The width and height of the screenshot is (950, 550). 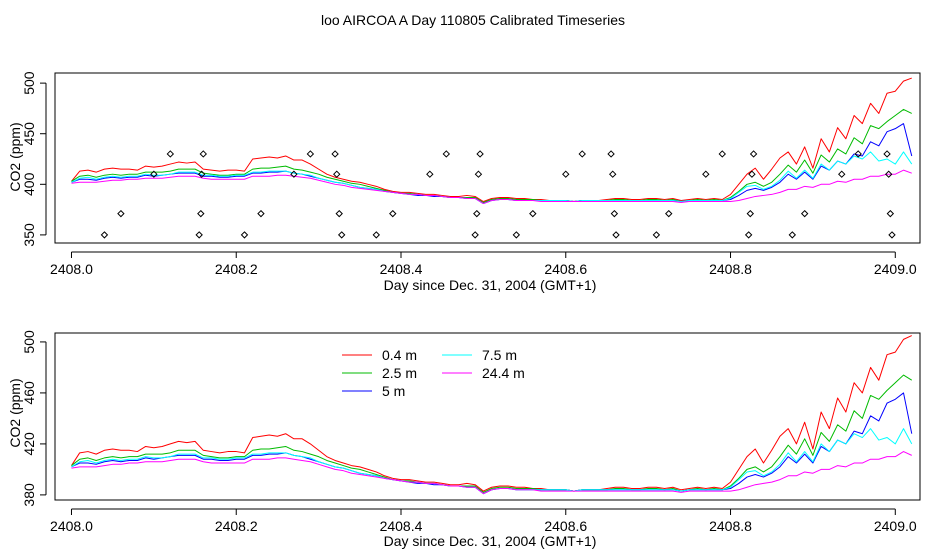 What do you see at coordinates (29, 393) in the screenshot?
I see `bottom-y-tick-label: 460` at bounding box center [29, 393].